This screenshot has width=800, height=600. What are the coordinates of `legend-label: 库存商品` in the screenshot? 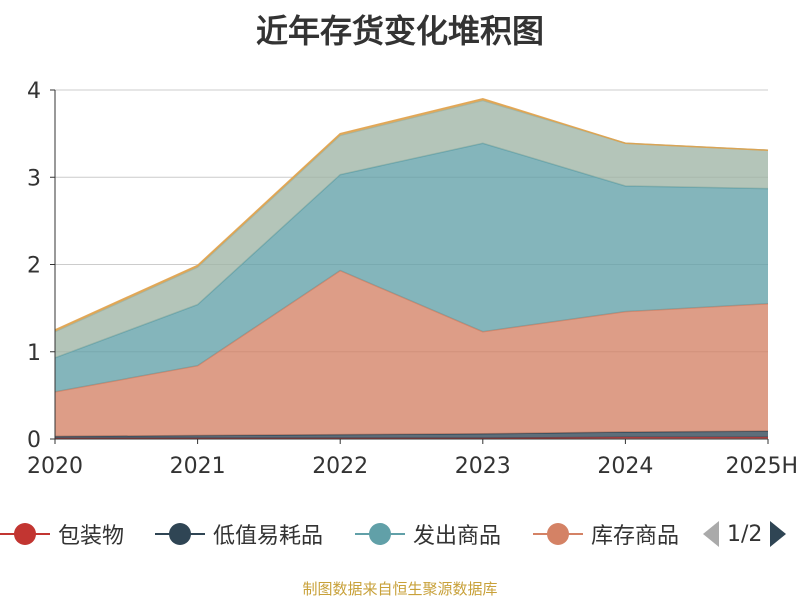 It's located at (635, 536).